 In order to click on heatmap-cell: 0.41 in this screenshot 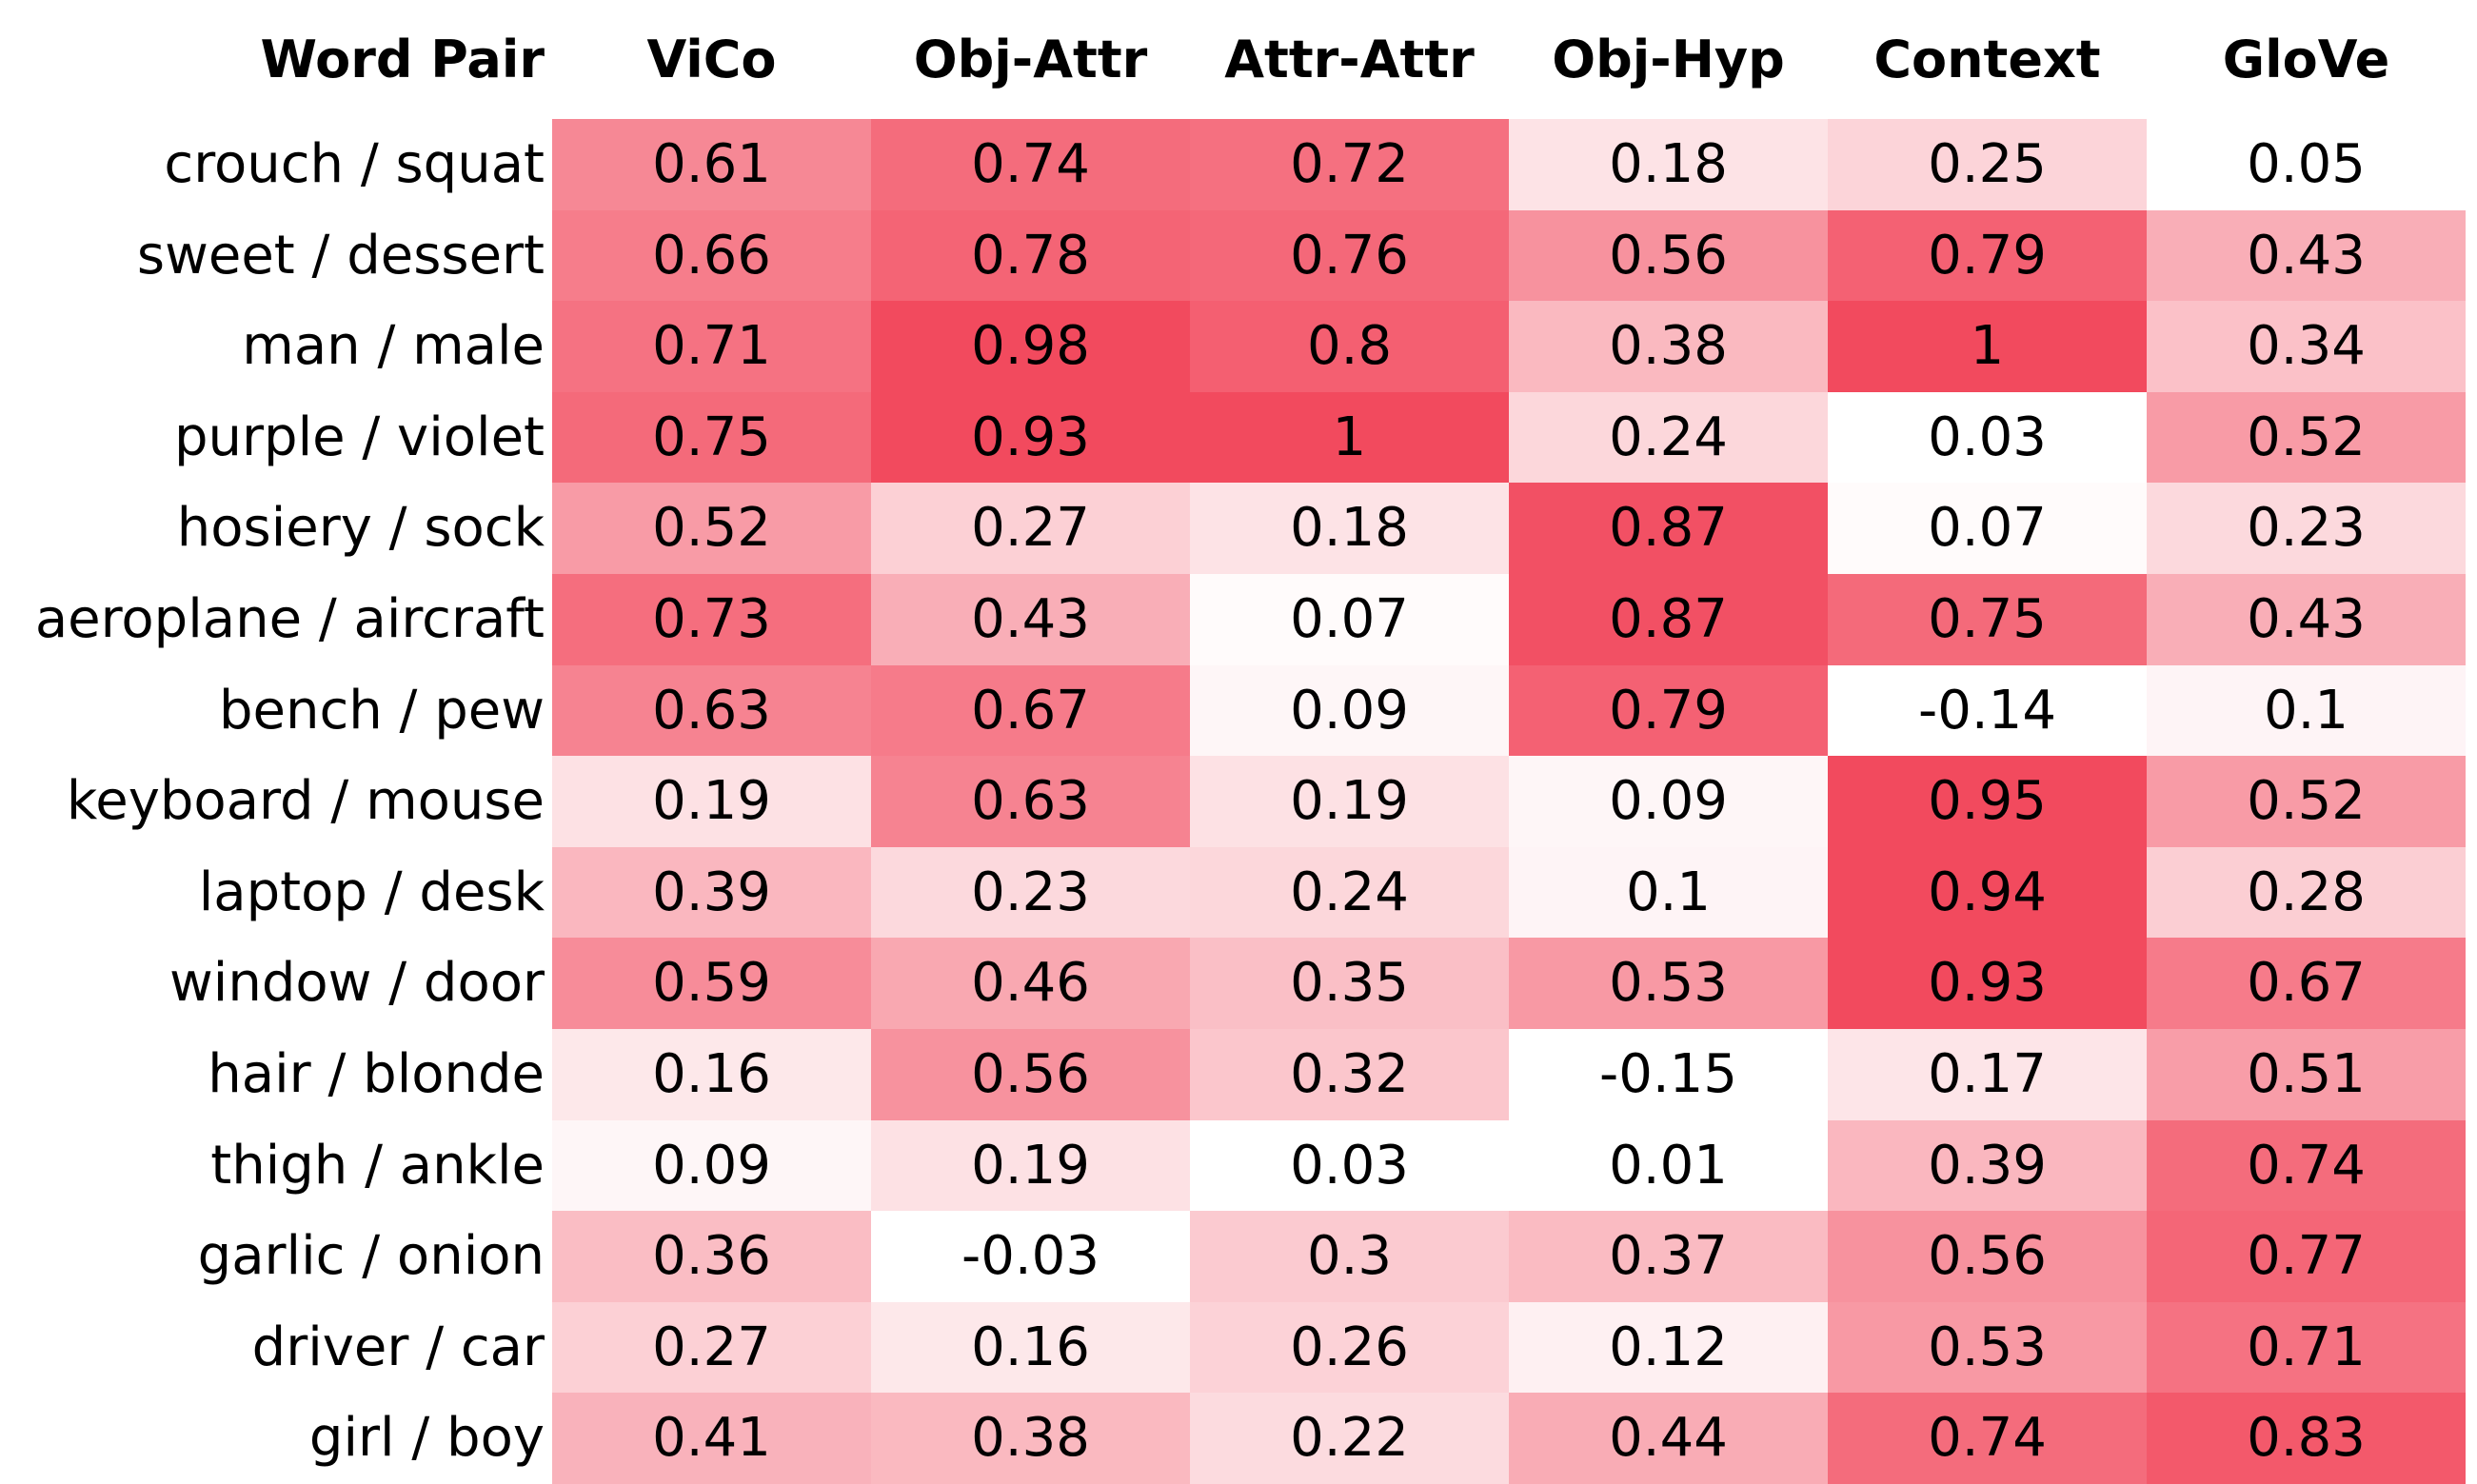, I will do `click(711, 1438)`.